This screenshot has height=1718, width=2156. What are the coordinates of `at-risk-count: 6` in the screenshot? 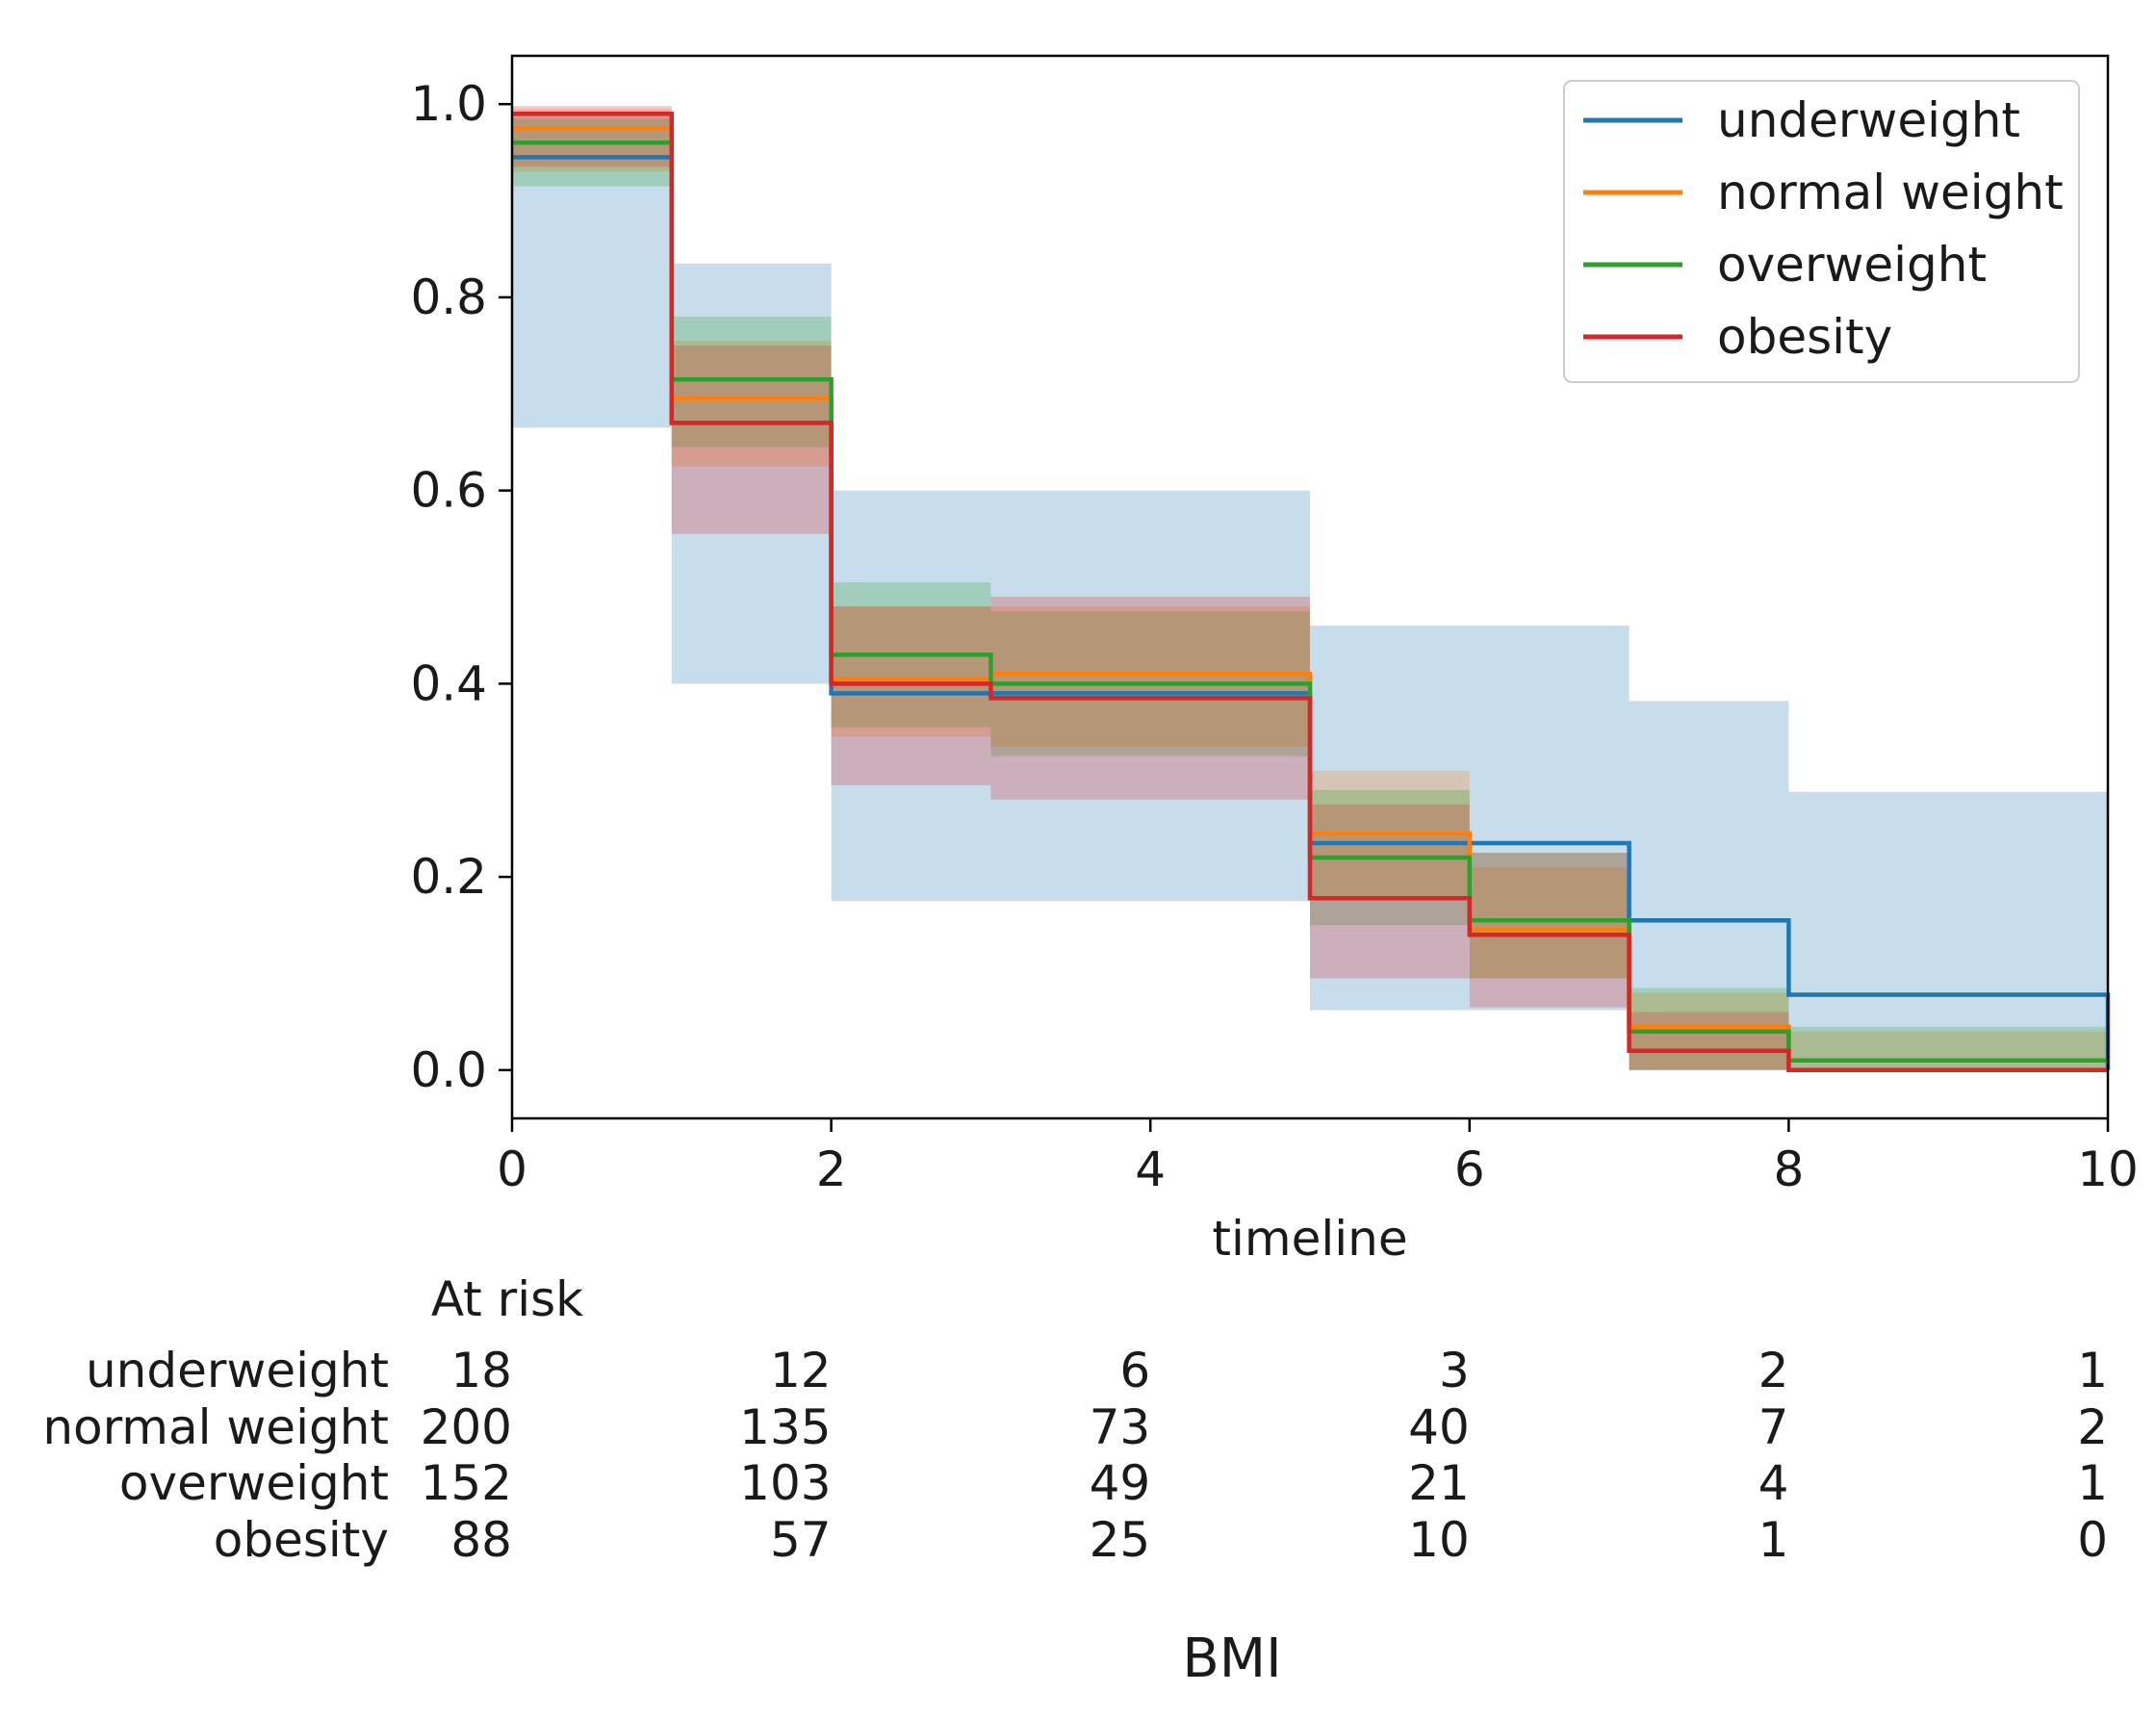 It's located at (1134, 1371).